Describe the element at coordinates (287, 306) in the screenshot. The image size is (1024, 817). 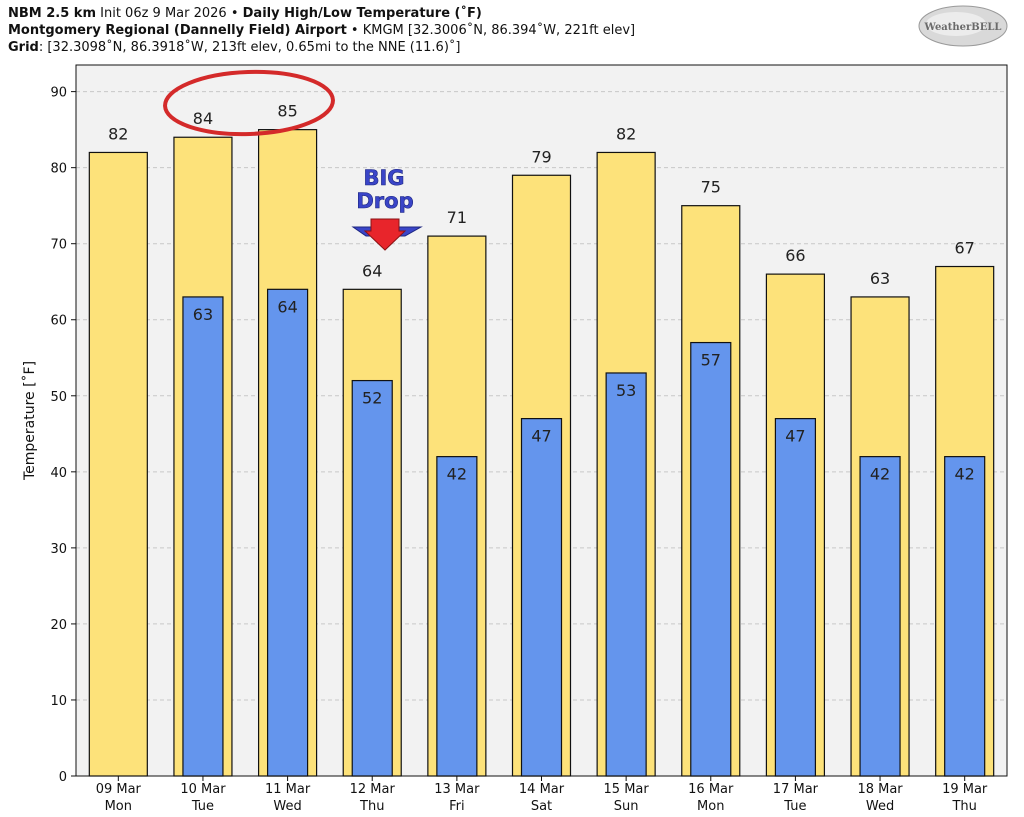
I see `low-value-label: 64` at that location.